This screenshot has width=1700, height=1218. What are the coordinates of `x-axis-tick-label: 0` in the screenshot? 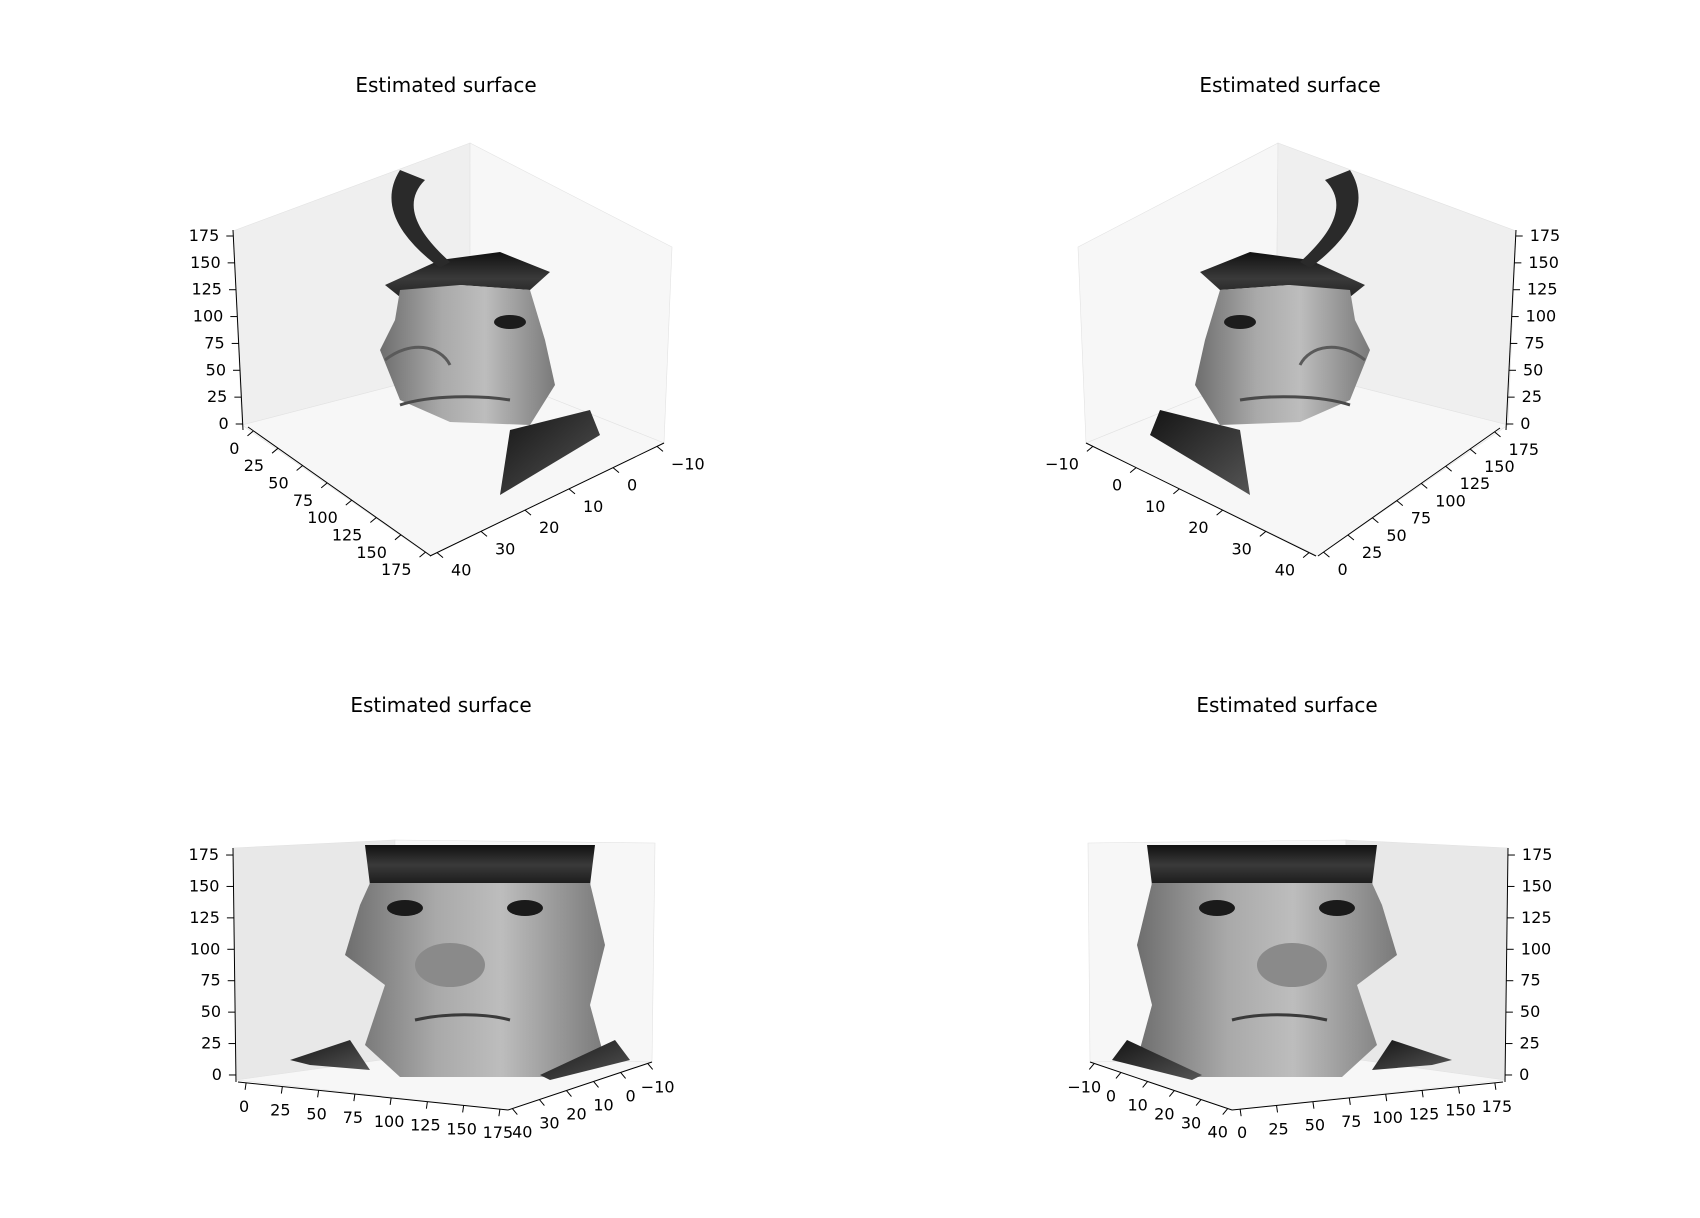 It's located at (1342, 569).